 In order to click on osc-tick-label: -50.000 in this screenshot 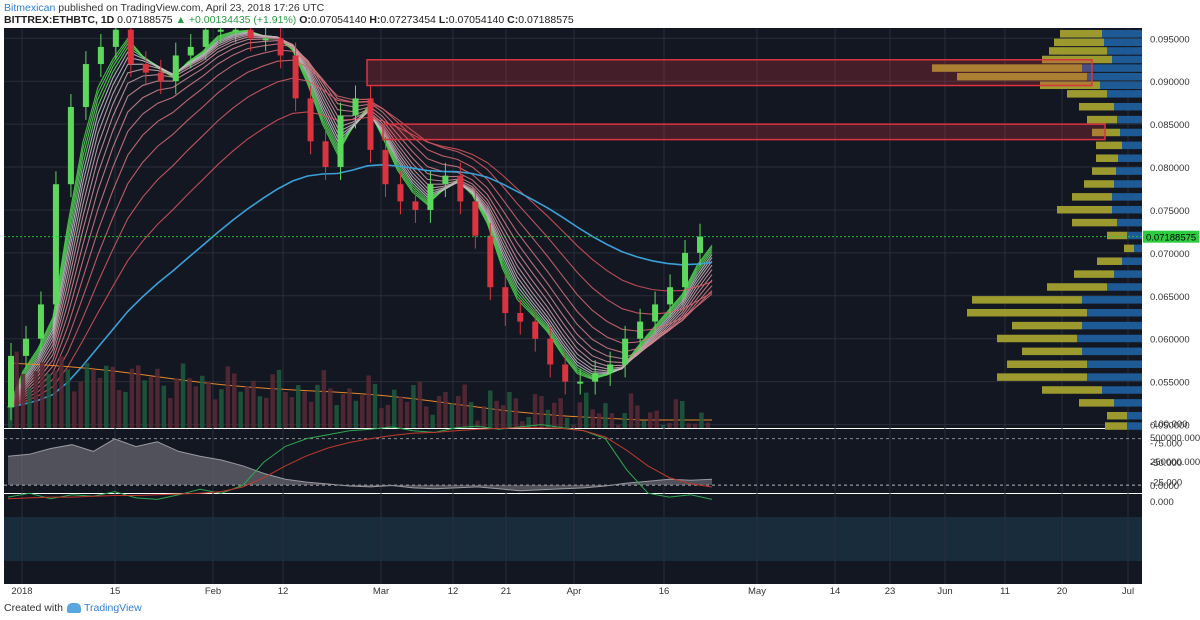, I will do `click(1166, 463)`.